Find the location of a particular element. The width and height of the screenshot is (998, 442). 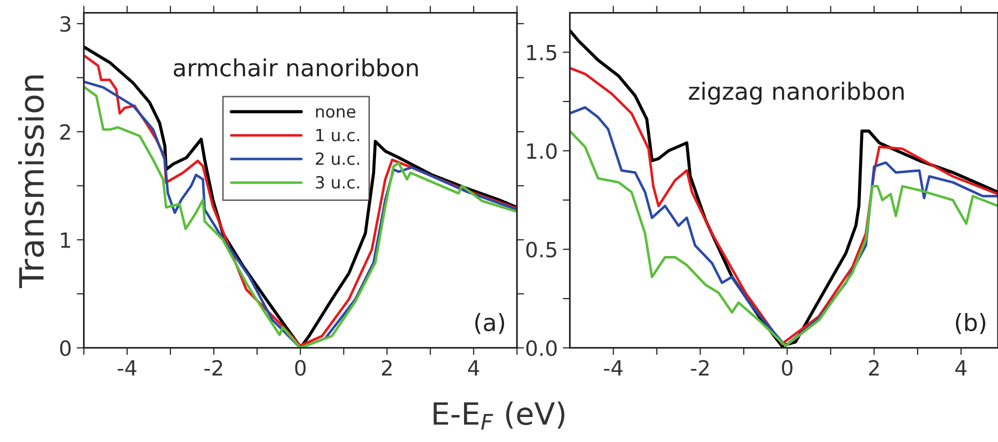

annotation: (b) is located at coordinates (971, 323).